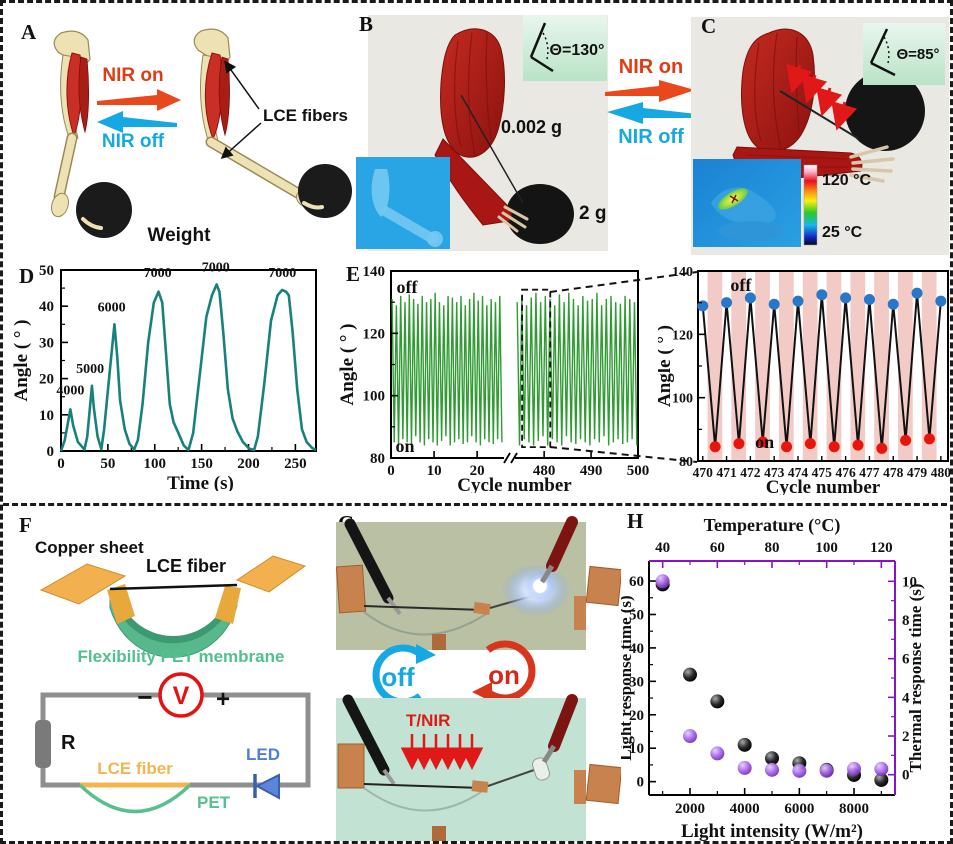 The image size is (953, 844). I want to click on black-probe, so click(369, 561).